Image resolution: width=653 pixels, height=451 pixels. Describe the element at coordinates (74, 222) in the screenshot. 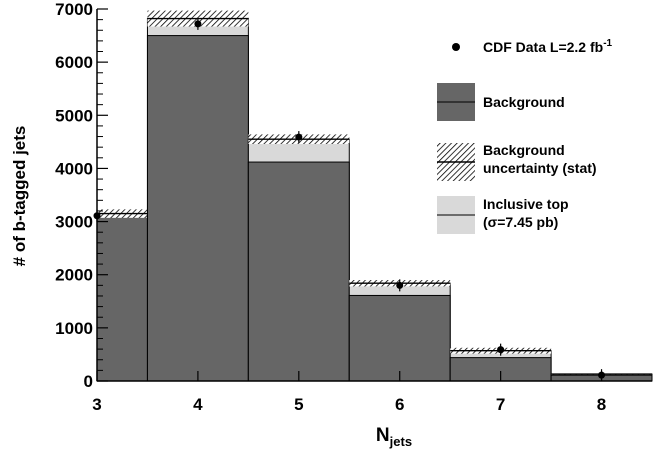

I see `y-tick-label: 3000` at that location.